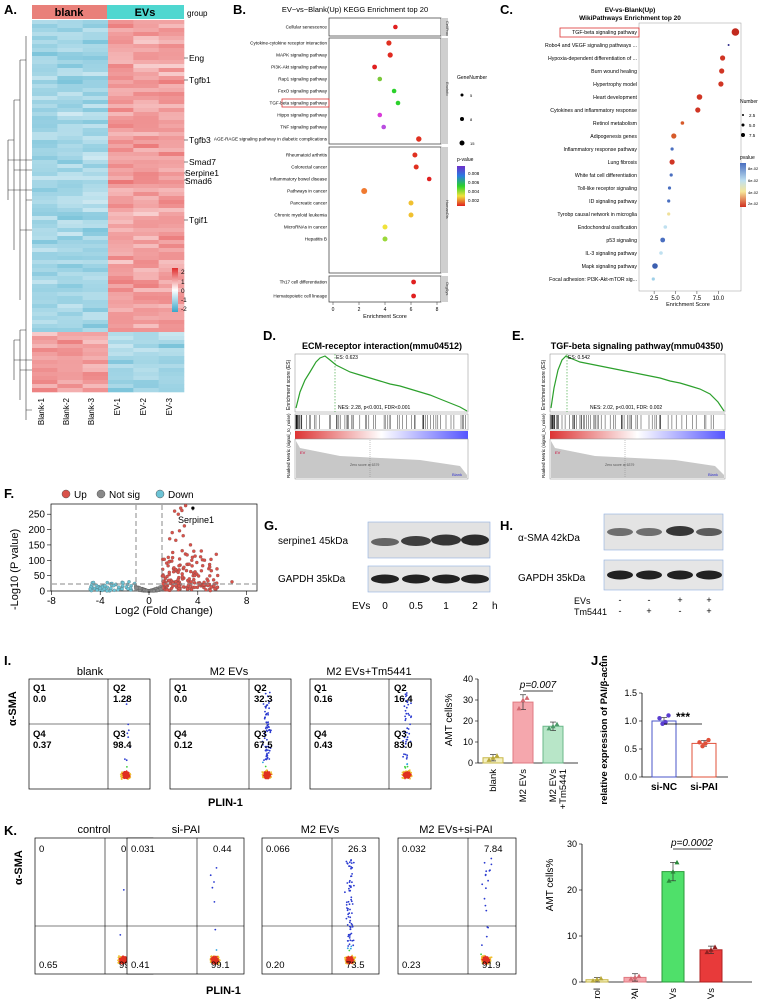  What do you see at coordinates (307, 191) in the screenshot?
I see `kegg-term: Pathways in cancer` at bounding box center [307, 191].